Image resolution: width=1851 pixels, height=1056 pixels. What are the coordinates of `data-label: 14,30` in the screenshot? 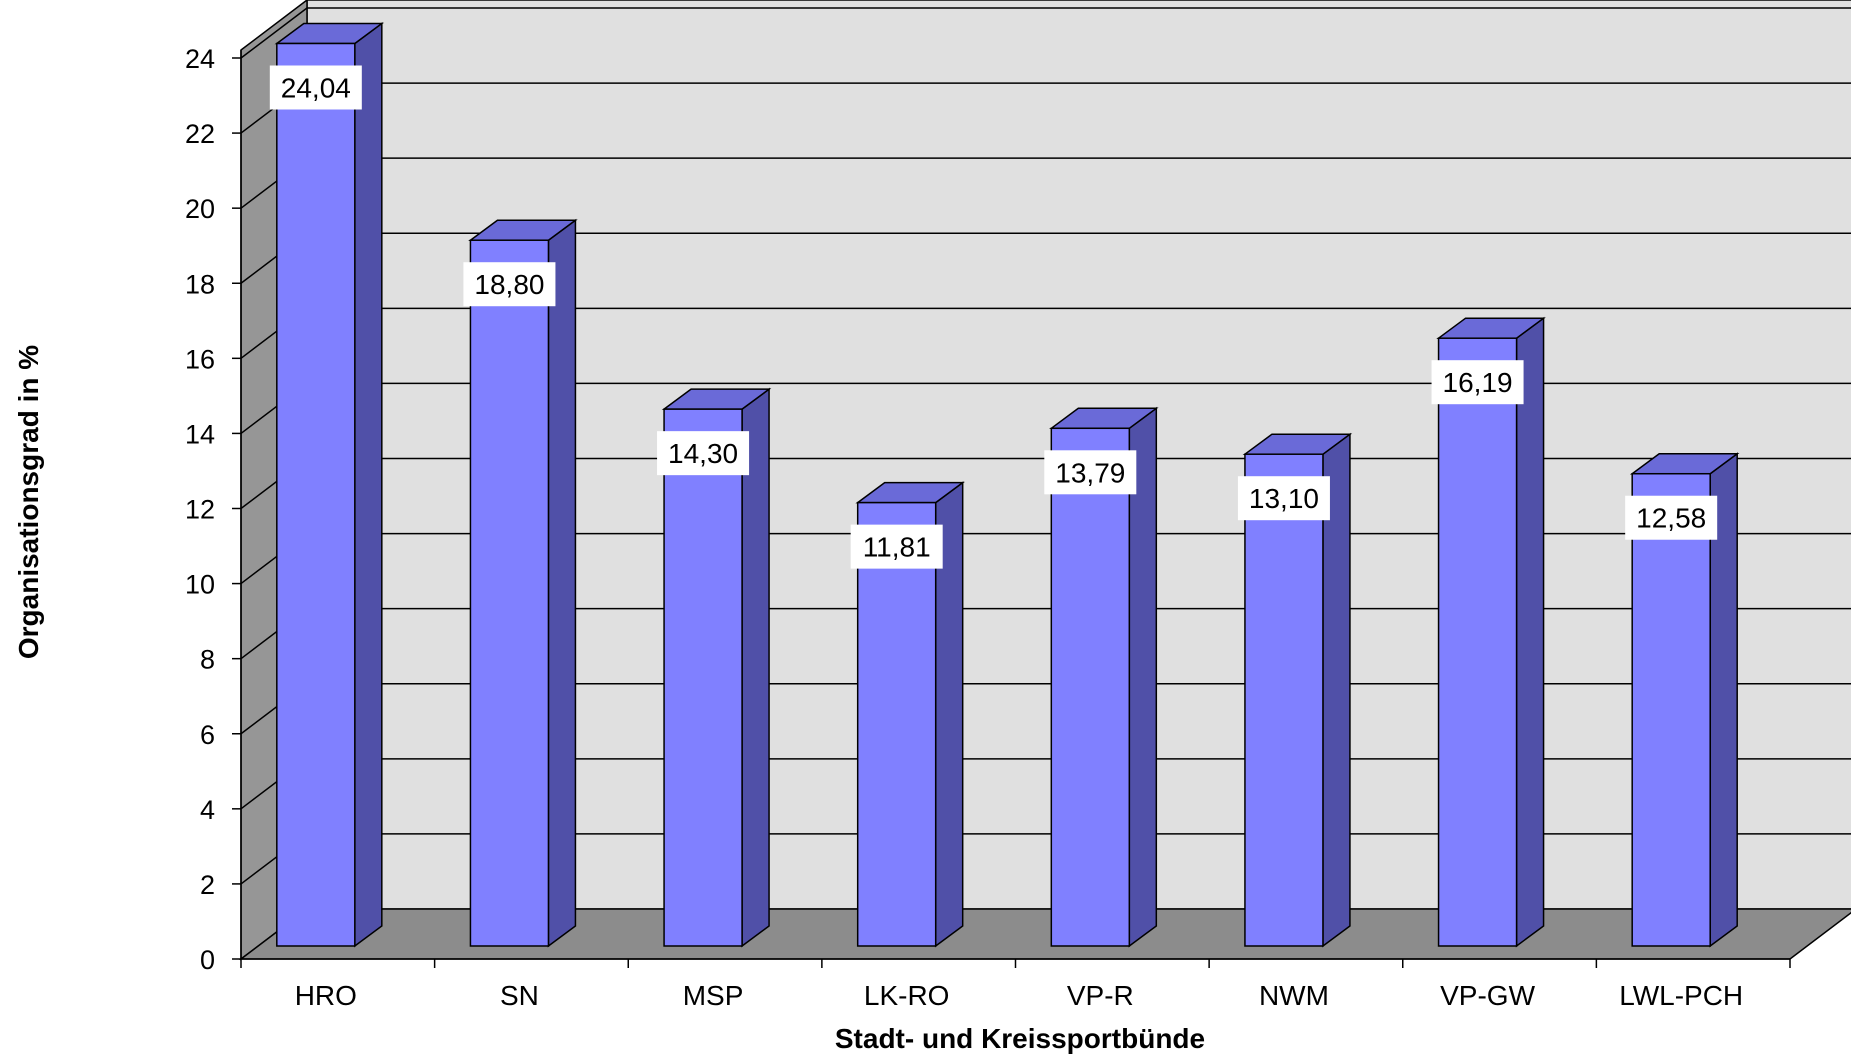 It's located at (703, 453).